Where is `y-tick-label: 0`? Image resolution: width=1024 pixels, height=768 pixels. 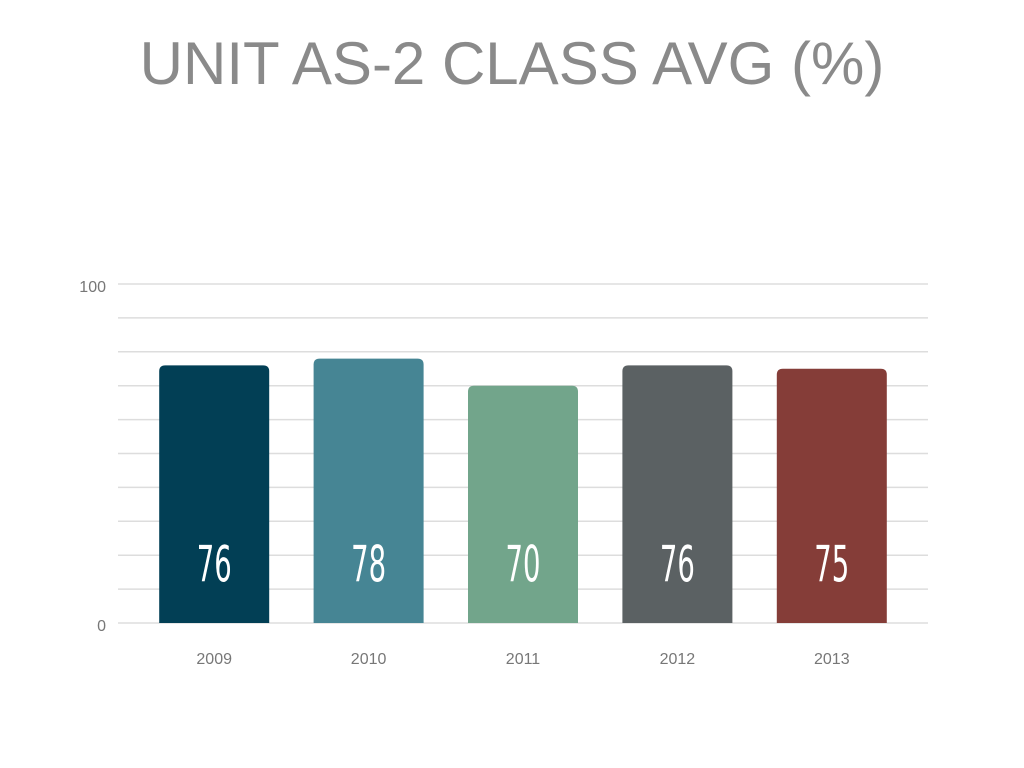
y-tick-label: 0 is located at coordinates (101, 626).